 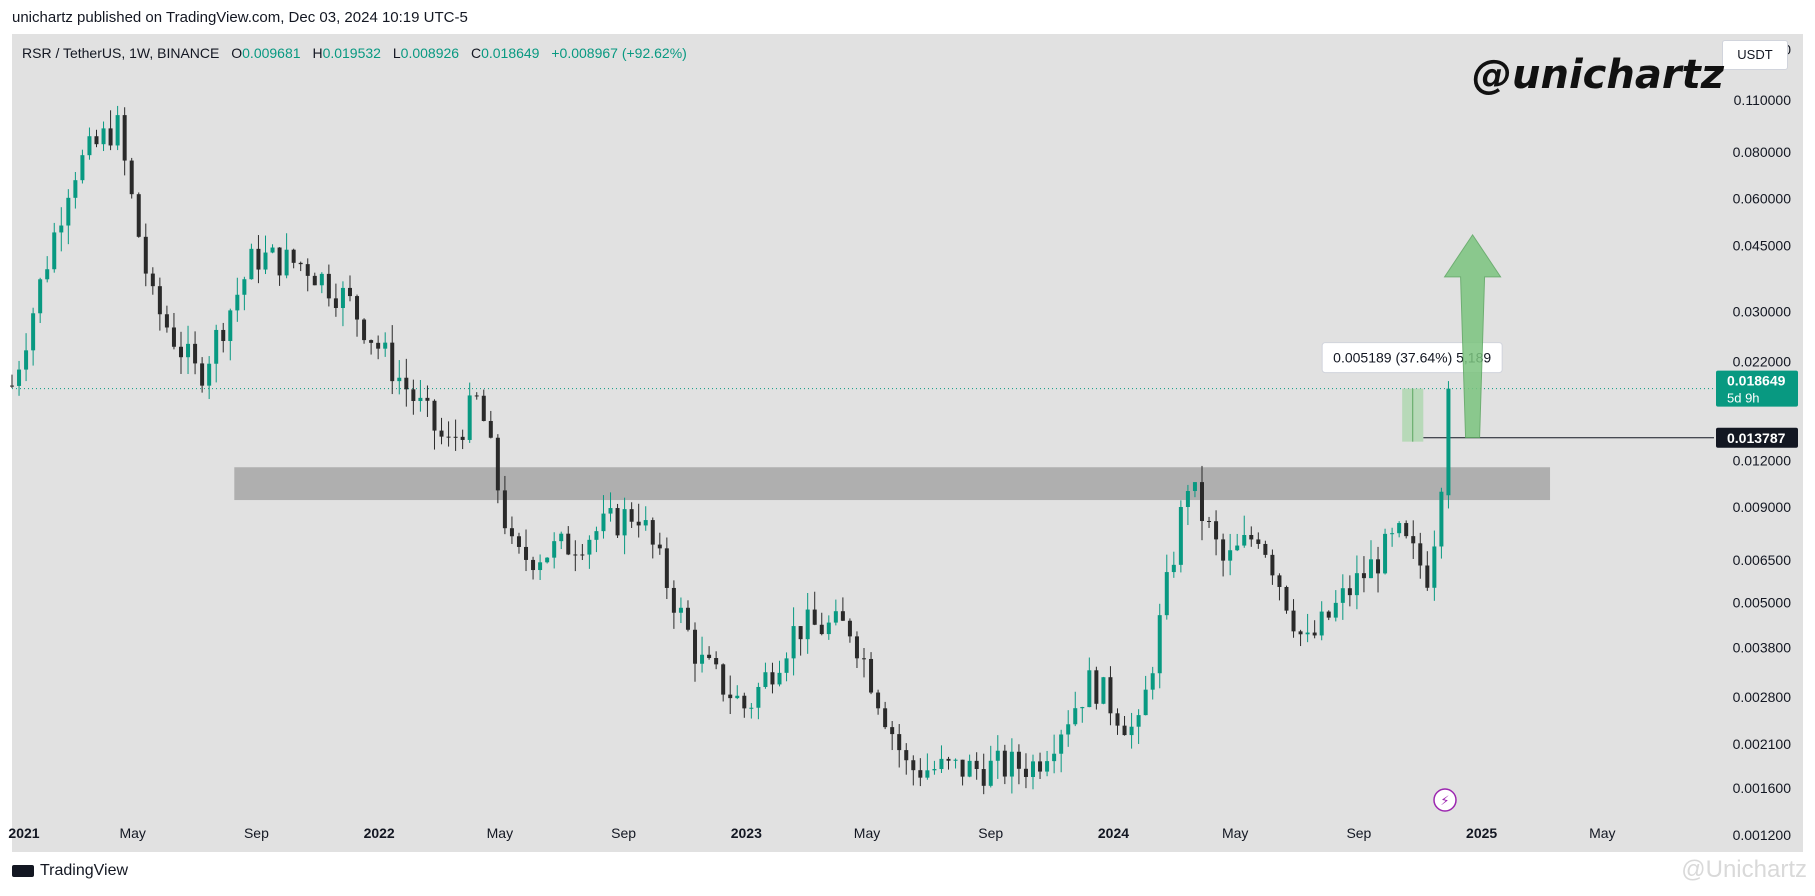 I want to click on y-tick-label: 0.001200, so click(x=1762, y=835).